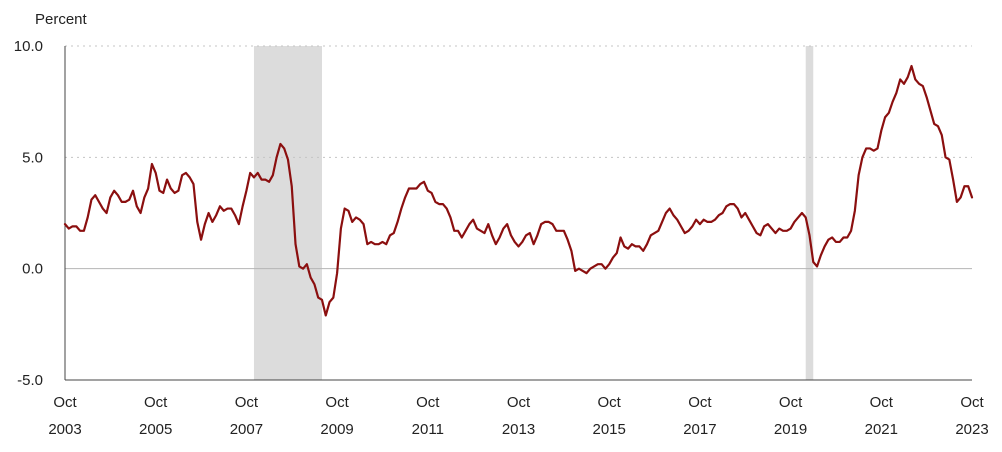 This screenshot has width=1002, height=452. Describe the element at coordinates (336, 429) in the screenshot. I see `x-tick-year-label: 2009` at that location.